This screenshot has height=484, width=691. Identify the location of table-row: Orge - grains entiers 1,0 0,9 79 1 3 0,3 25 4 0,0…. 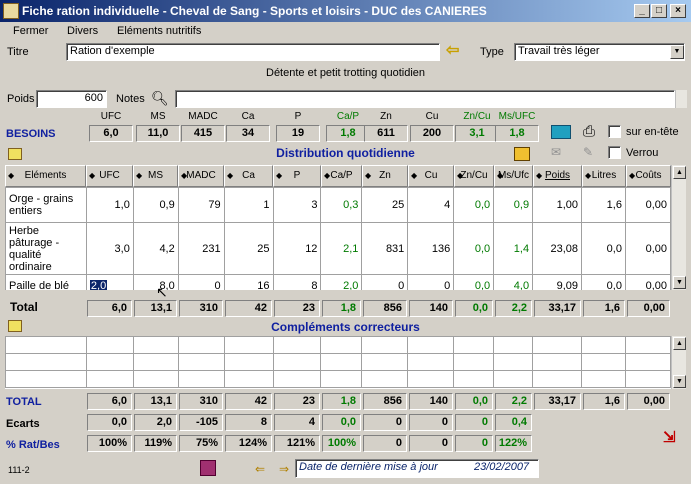
(338, 205).